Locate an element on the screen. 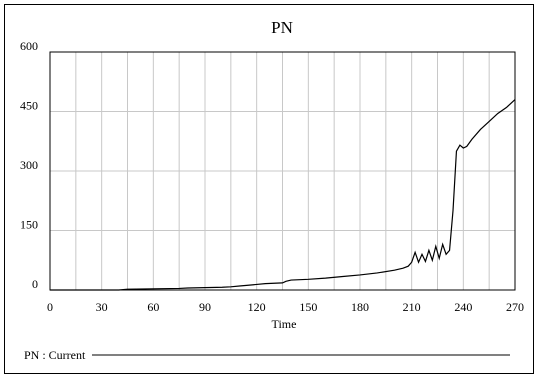 This screenshot has width=540, height=380. x-tick-label: 150 is located at coordinates (308, 307).